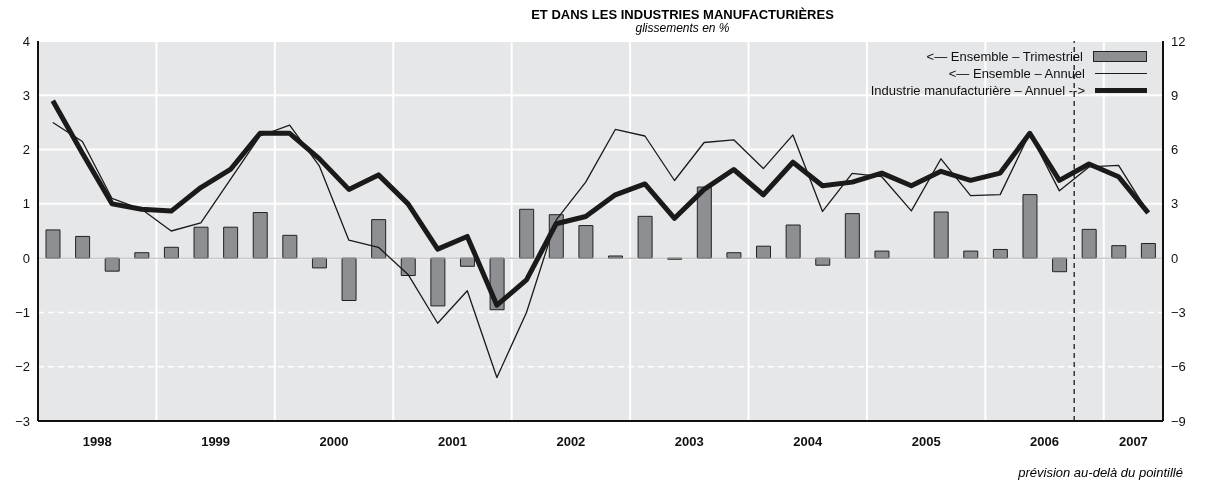 The height and width of the screenshot is (501, 1205). I want to click on chart-title: ET DANS LES INDUSTRIES MANUFACTURIÈRES, so click(682, 14).